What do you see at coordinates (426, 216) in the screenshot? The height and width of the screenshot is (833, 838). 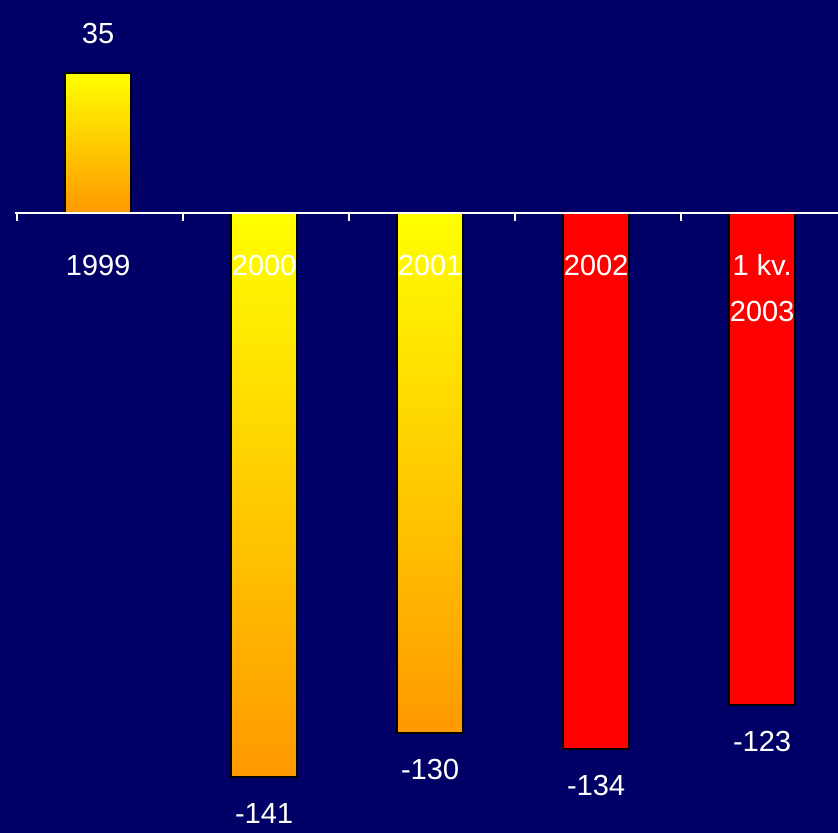 I see `x-axis` at bounding box center [426, 216].